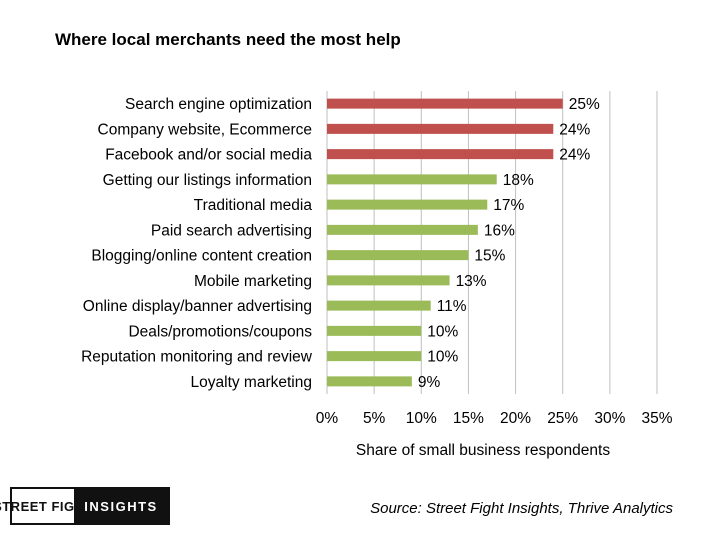 The height and width of the screenshot is (540, 720). I want to click on x-tick-label: 10%, so click(421, 418).